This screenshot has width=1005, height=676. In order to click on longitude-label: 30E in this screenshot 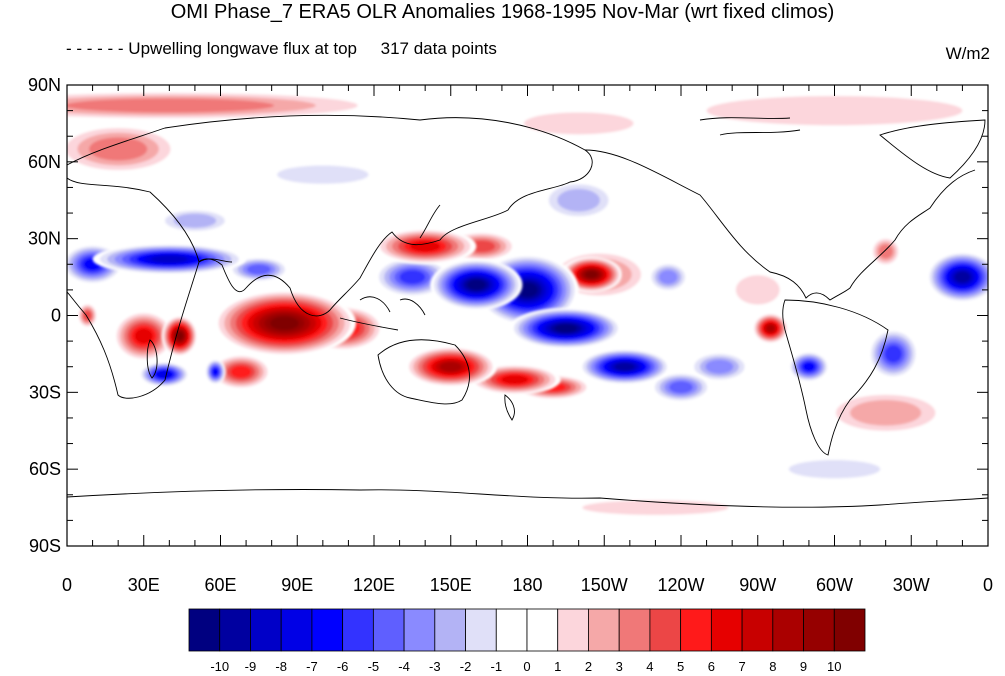, I will do `click(144, 585)`.